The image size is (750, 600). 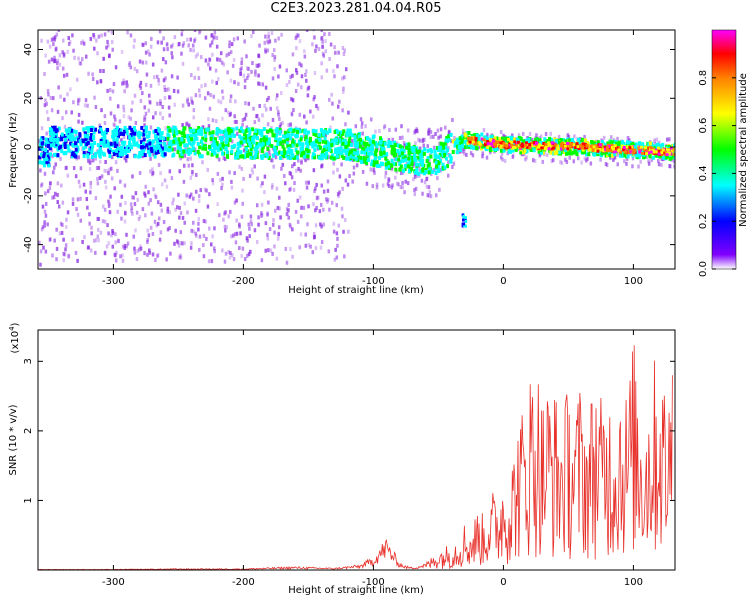 What do you see at coordinates (28, 500) in the screenshot?
I see `snr-ytick-label: 1` at bounding box center [28, 500].